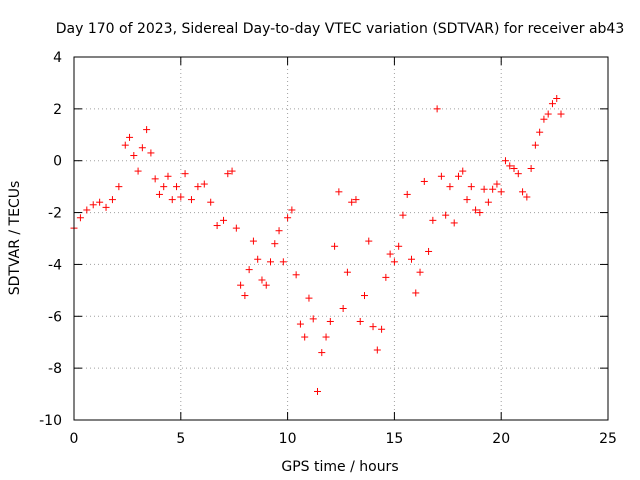  What do you see at coordinates (15, 238) in the screenshot?
I see `y-axis-label: SDTVAR / TECUs` at bounding box center [15, 238].